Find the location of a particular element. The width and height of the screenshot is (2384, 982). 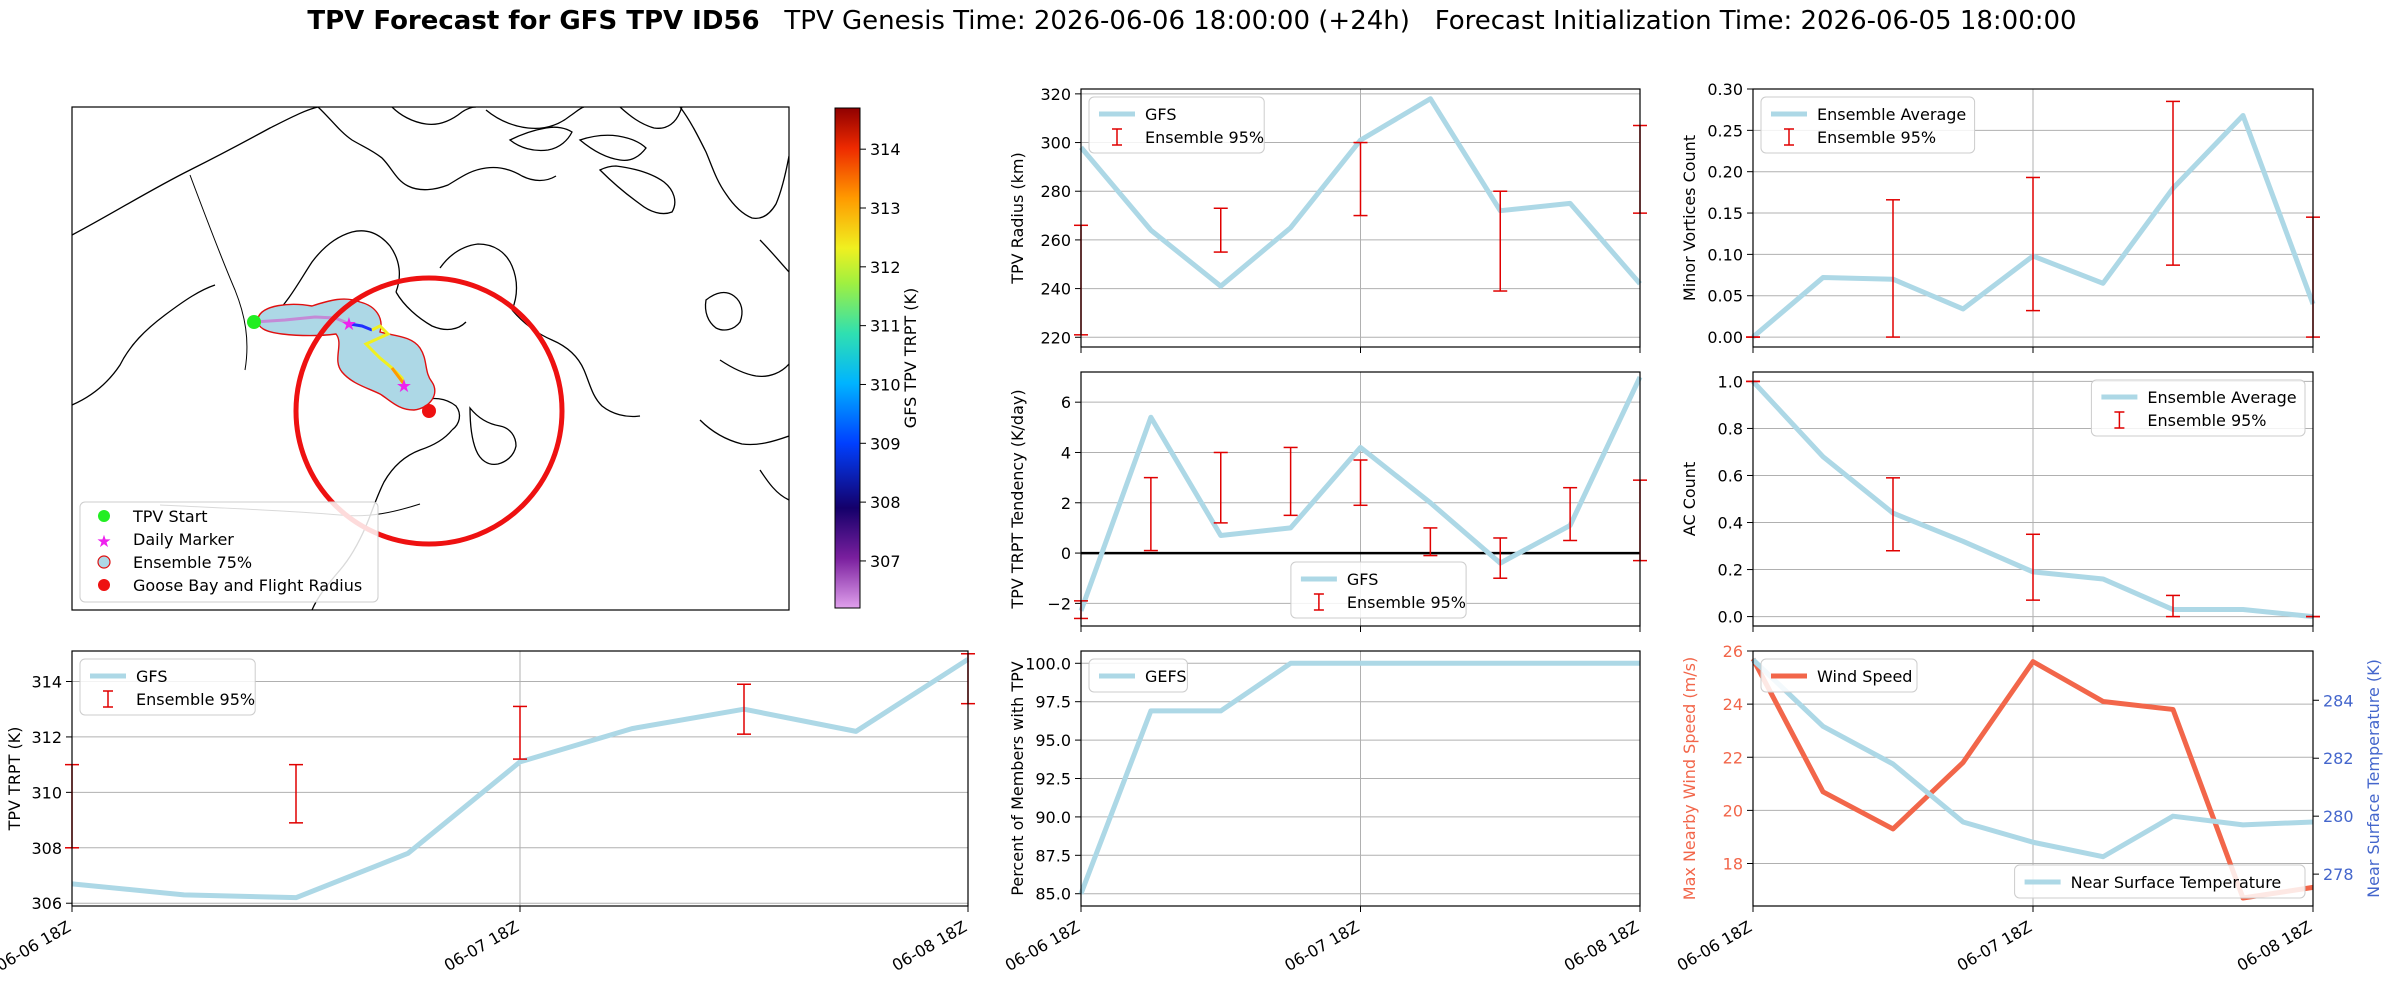

colorbar-tick-label: 312 is located at coordinates (885, 267).